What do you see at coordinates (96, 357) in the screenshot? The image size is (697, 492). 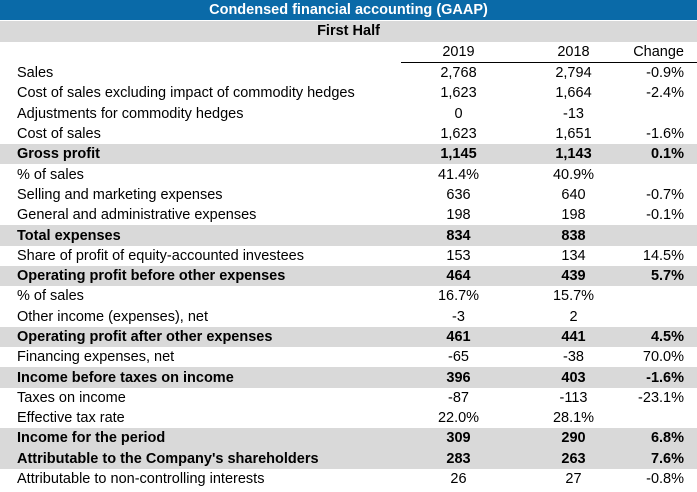 I see `row-label: Financing expenses, net` at bounding box center [96, 357].